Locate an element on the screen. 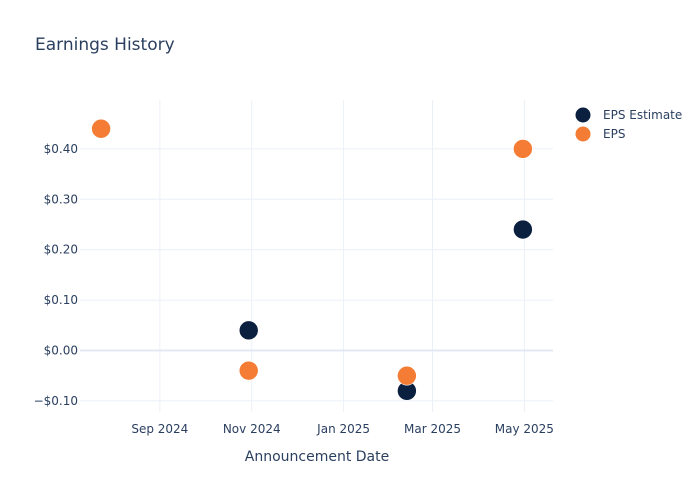  x-axis-ticks: Sep 2024 Nov 2024 Jan 2025 Mar 2025 May 2025 is located at coordinates (342, 429).